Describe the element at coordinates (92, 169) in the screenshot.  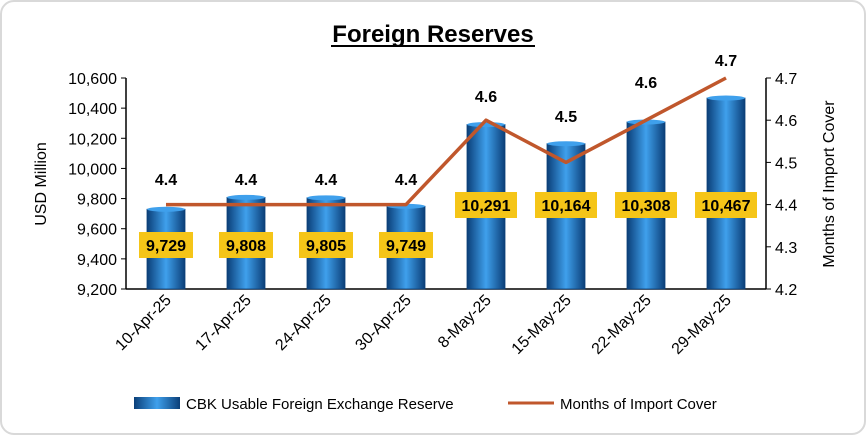
I see `left-tick-label: 10,000` at that location.